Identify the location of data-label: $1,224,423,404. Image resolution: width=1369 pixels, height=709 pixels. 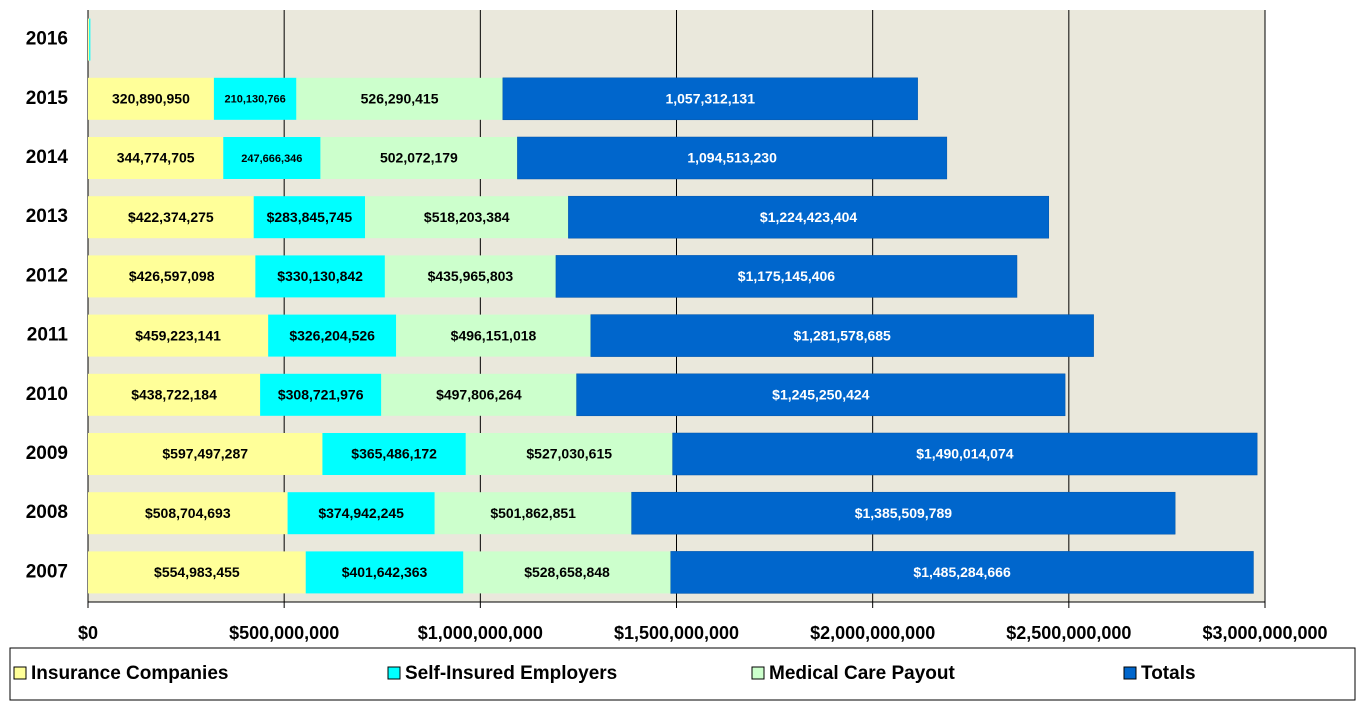
(809, 217).